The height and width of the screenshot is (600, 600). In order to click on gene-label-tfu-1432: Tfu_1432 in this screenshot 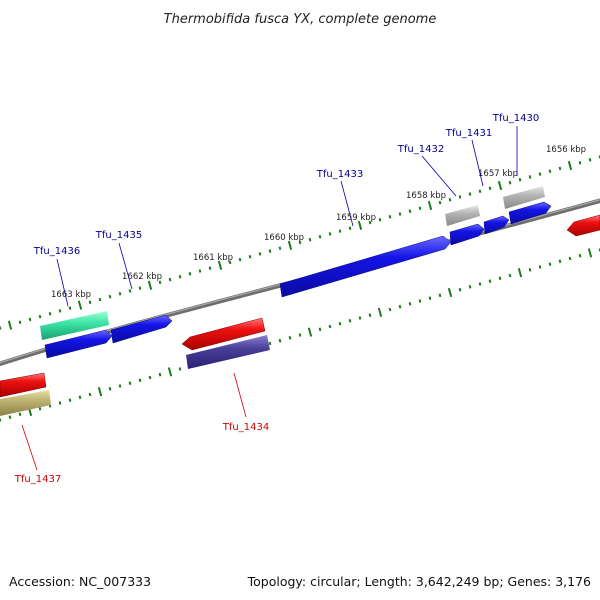, I will do `click(420, 149)`.